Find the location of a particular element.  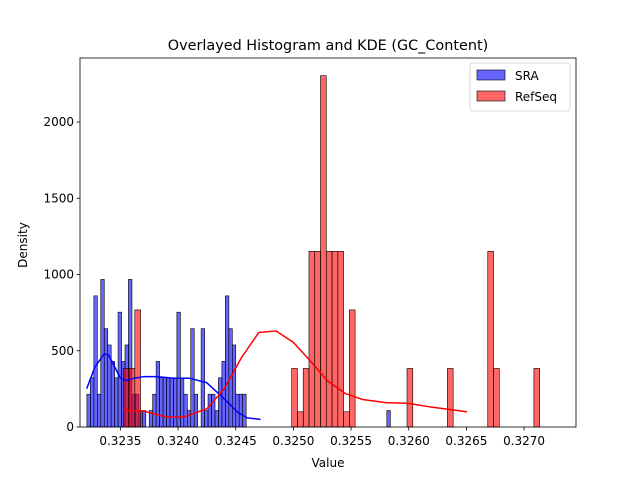

x-tick-label: 0.3270 is located at coordinates (524, 441).